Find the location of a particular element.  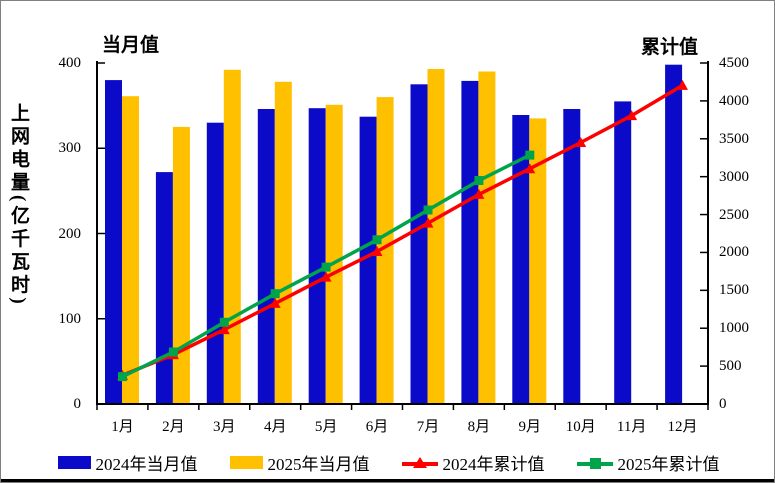

bar-2025年当月值-8月 is located at coordinates (487, 237).